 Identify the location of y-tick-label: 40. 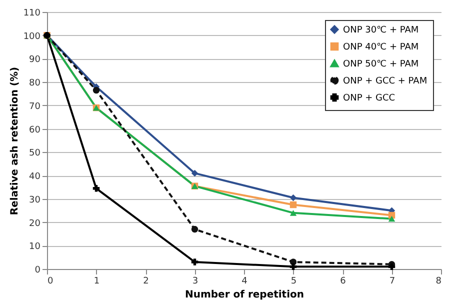
(35, 177).